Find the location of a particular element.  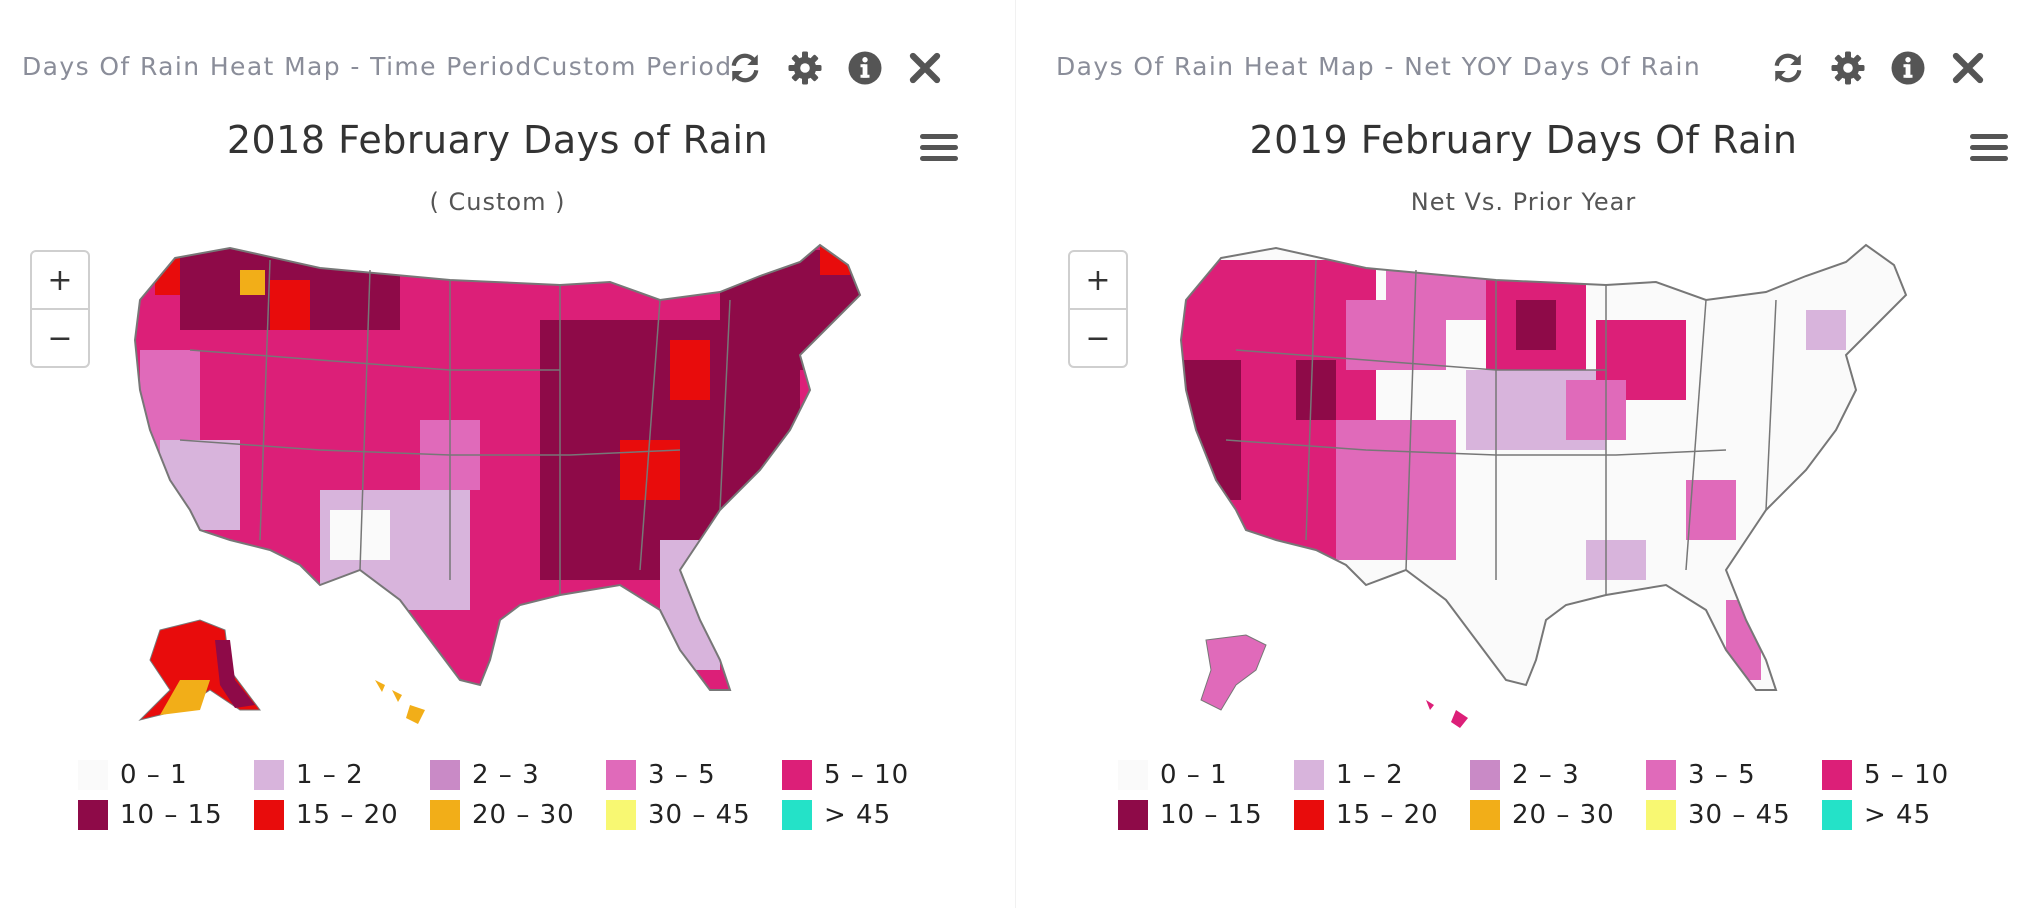

legend-label: 1 – 2 is located at coordinates (330, 775).